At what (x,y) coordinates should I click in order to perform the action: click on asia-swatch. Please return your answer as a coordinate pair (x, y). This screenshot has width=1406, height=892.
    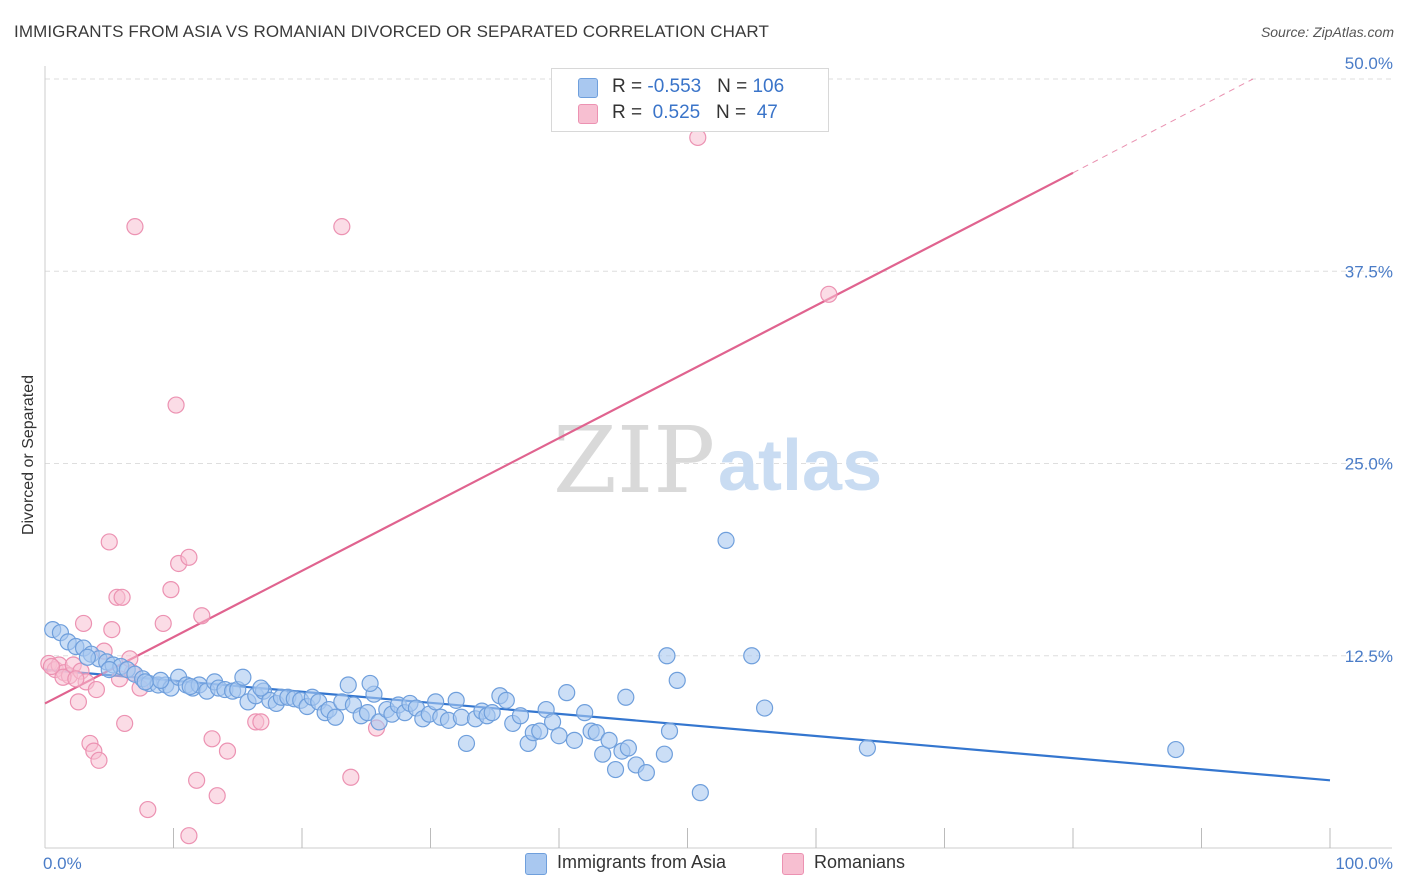
    Looking at the image, I should click on (588, 88).